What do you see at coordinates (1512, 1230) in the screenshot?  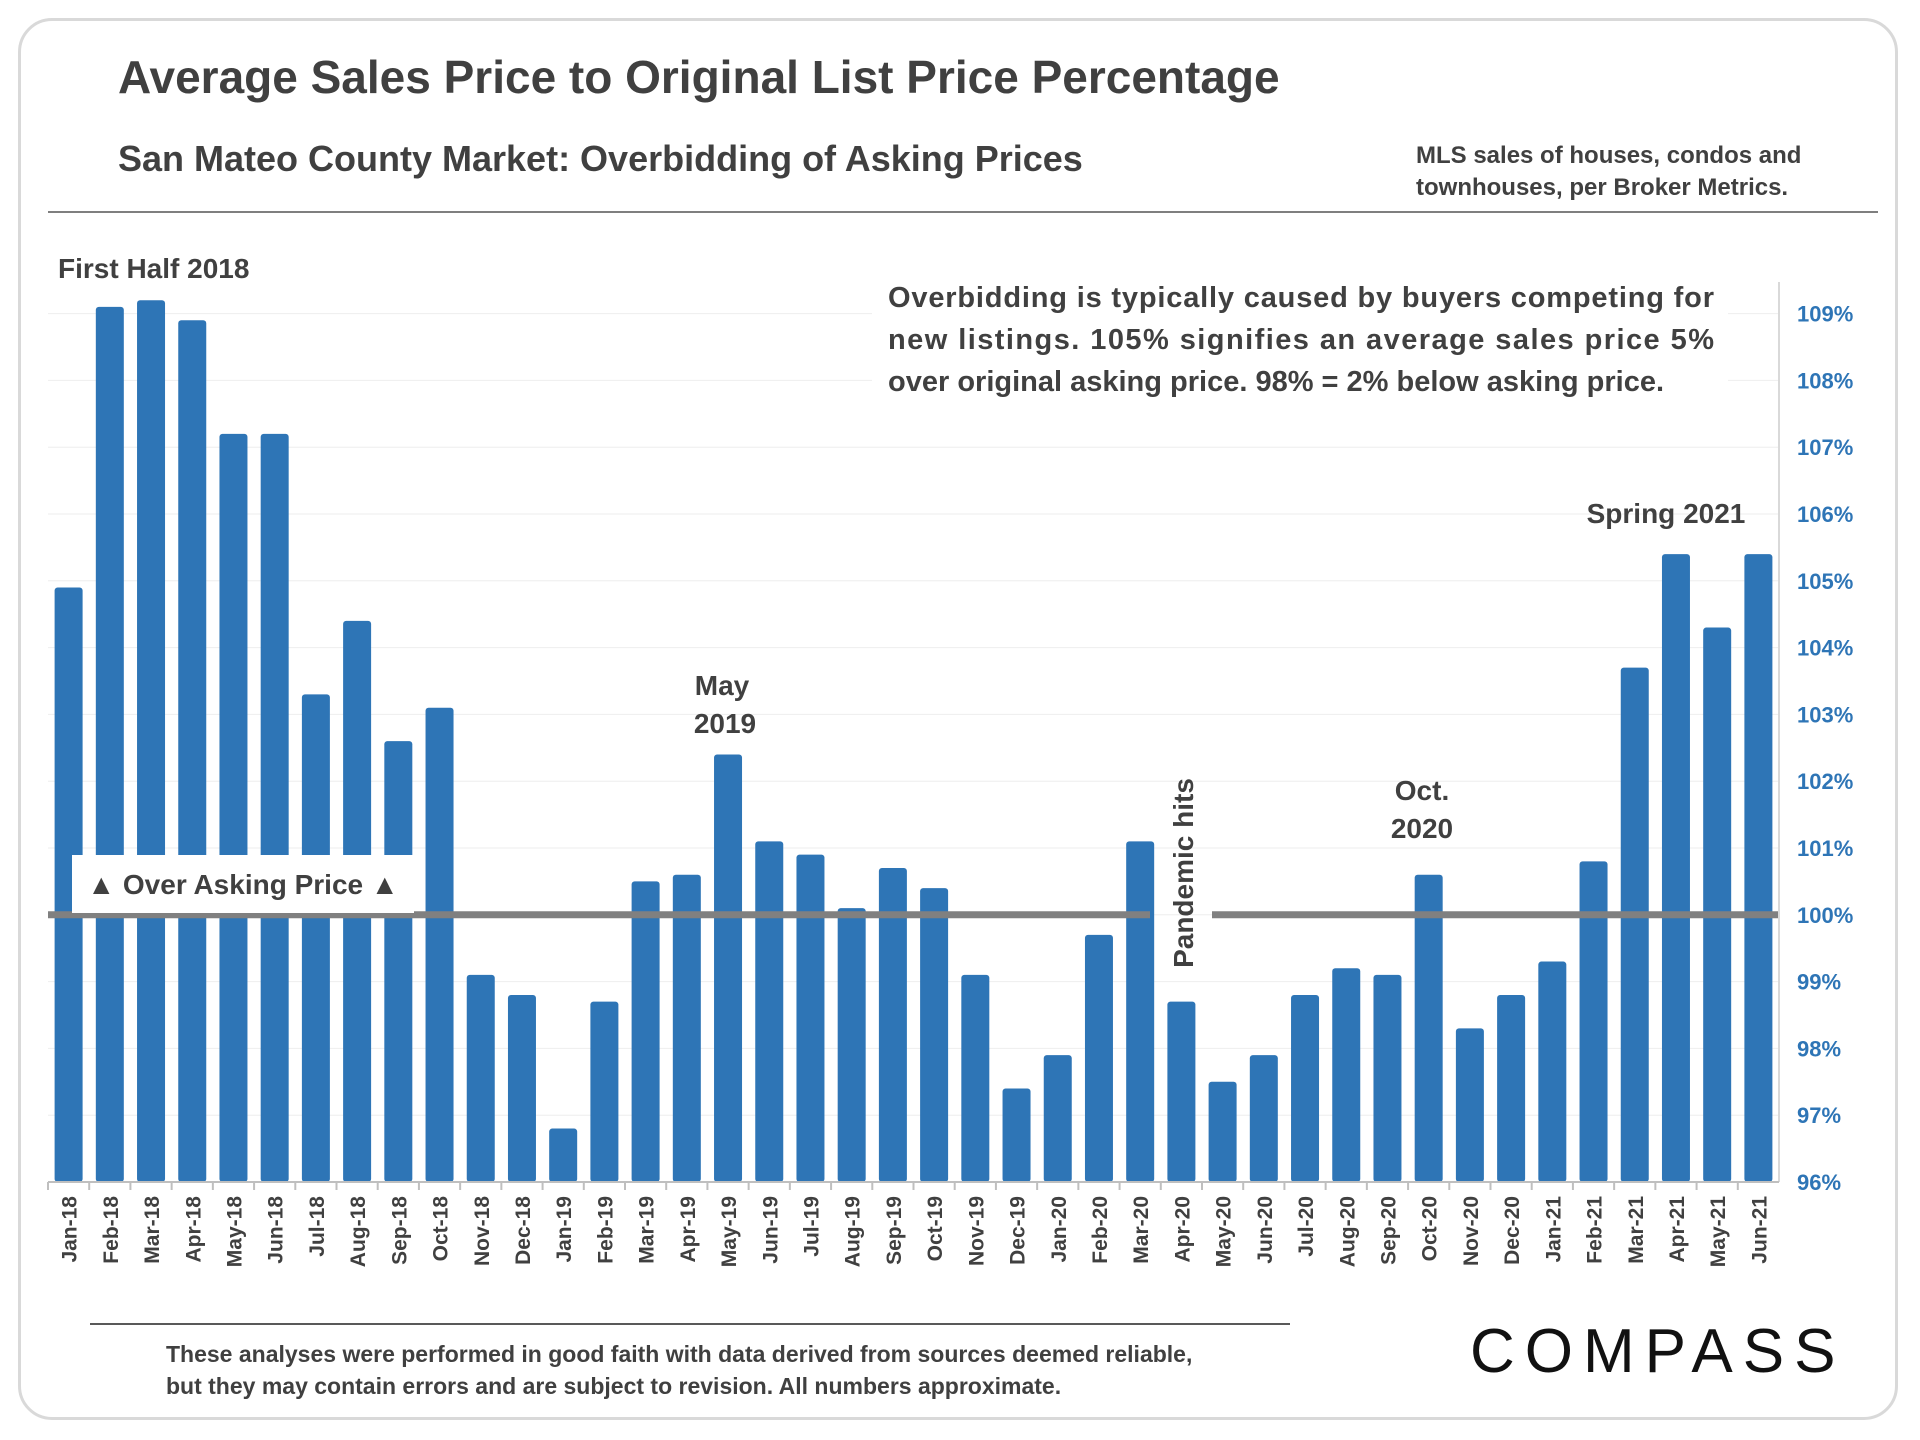 I see `x-tick-label: Dec-20` at bounding box center [1512, 1230].